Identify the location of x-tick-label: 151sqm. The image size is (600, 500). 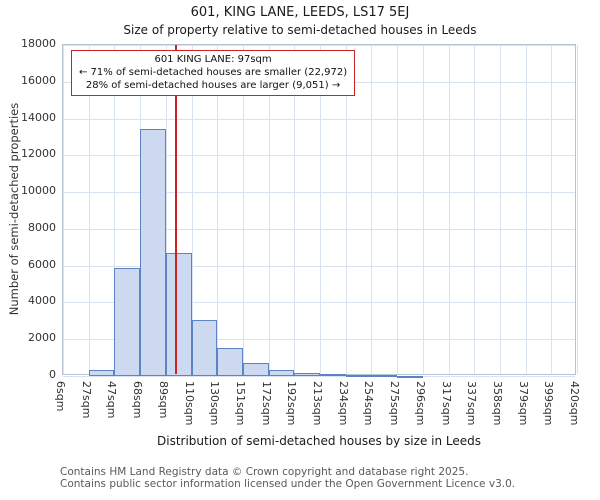
(241, 403).